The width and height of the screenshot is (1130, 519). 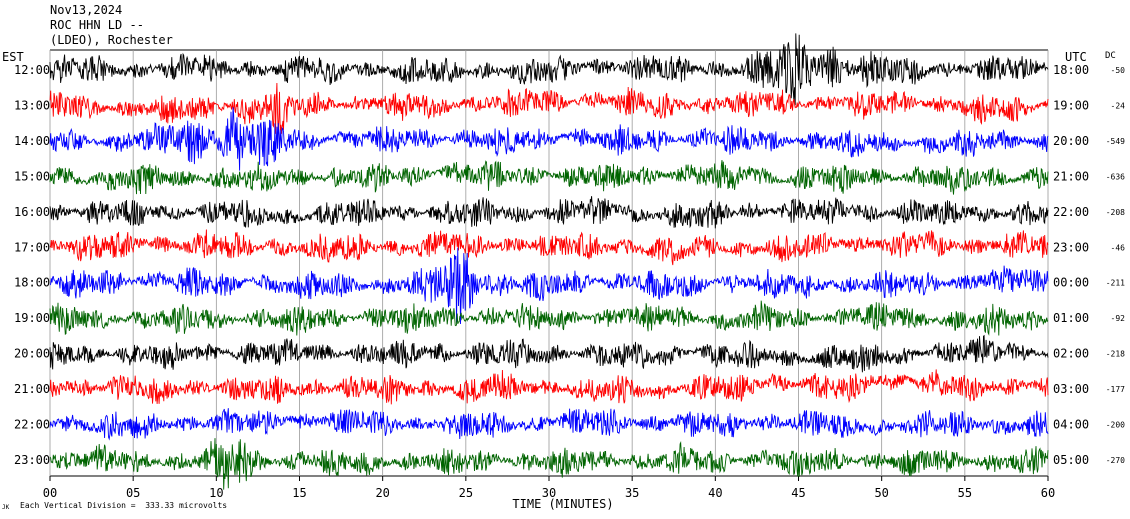 I want to click on utc-label: 23:00, so click(x=1071, y=247).